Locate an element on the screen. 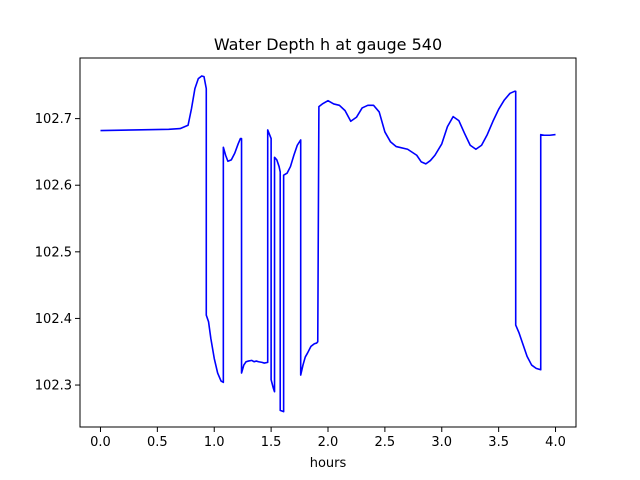  x-tick-label: 1.5 is located at coordinates (271, 442).